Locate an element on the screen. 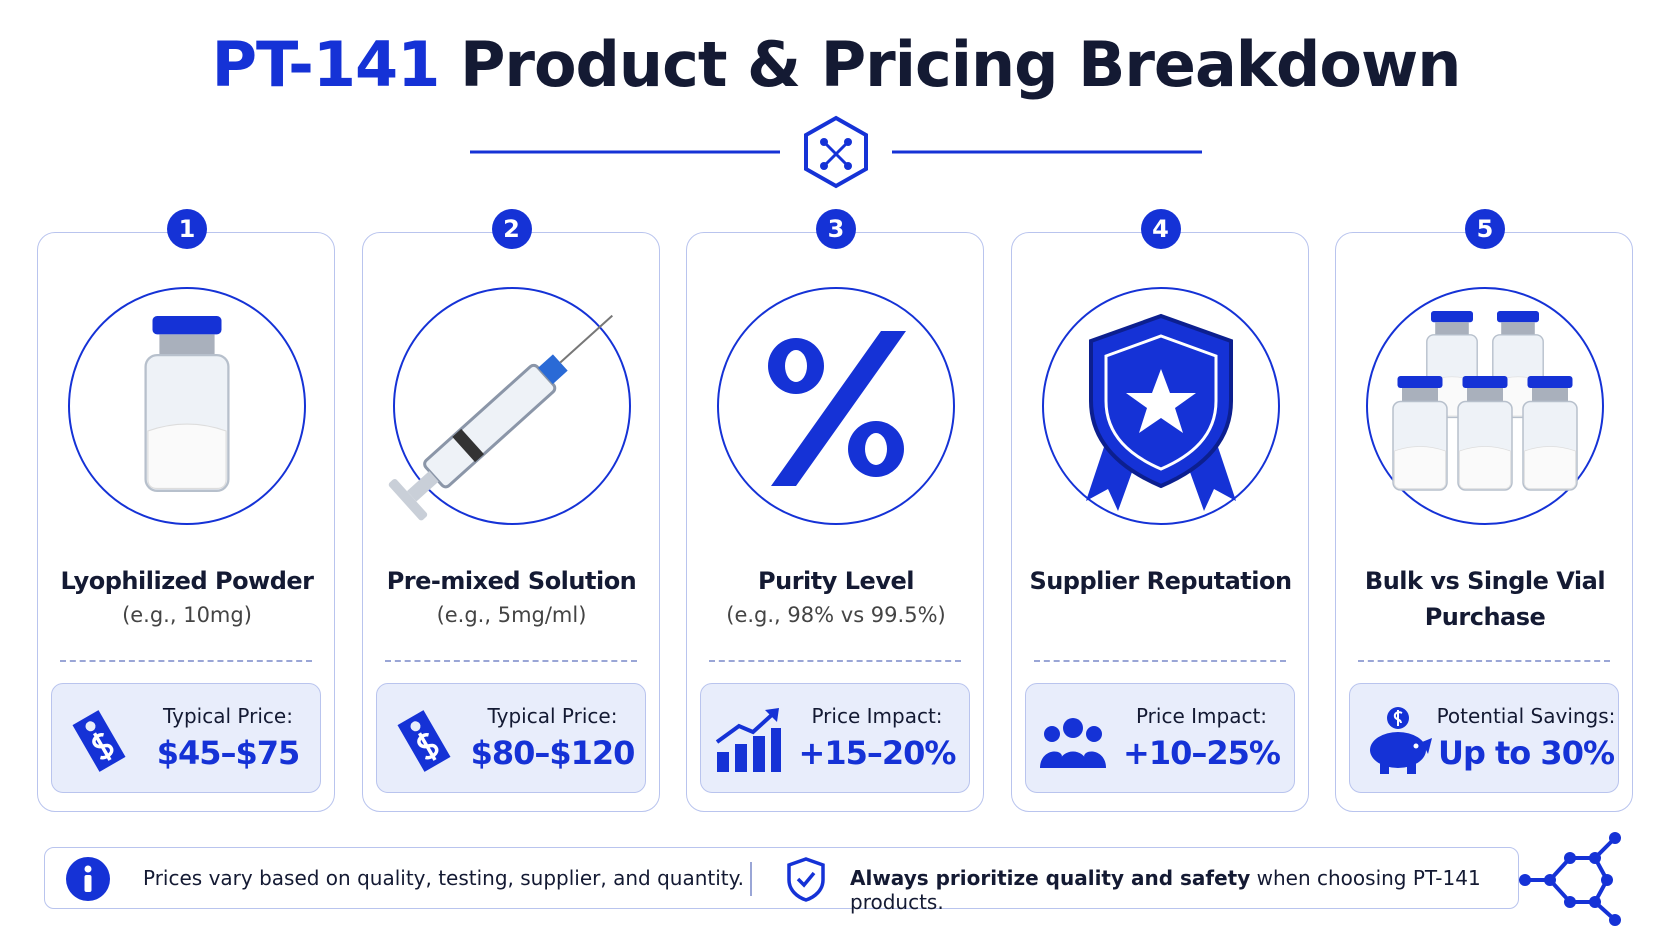  advice-bold: Always prioritize quality and safety is located at coordinates (1050, 878).